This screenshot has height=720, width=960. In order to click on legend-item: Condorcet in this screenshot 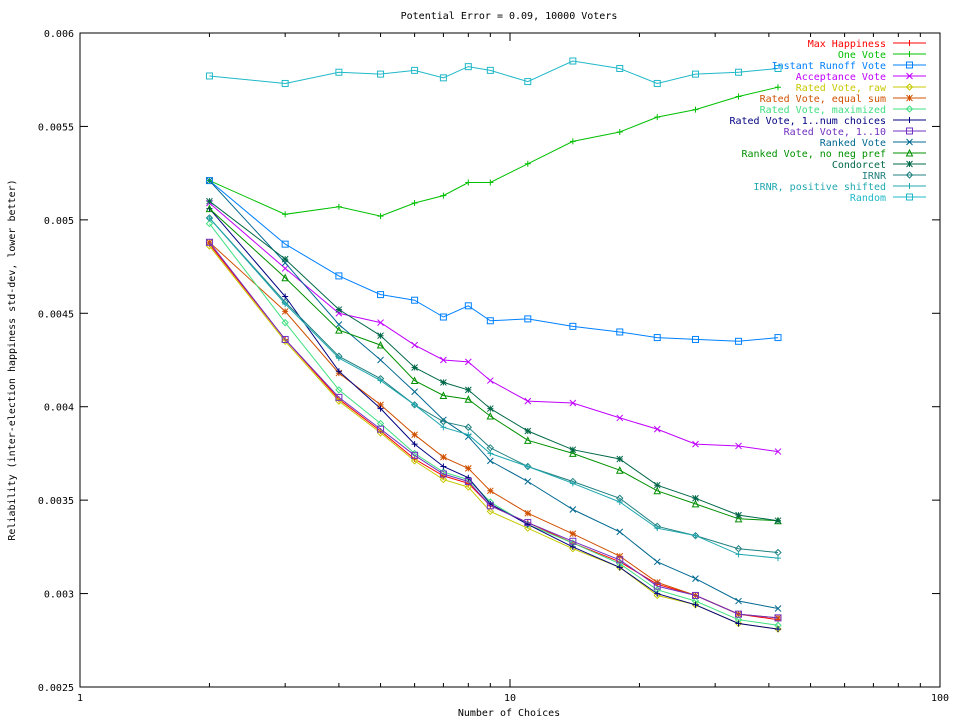, I will do `click(879, 165)`.